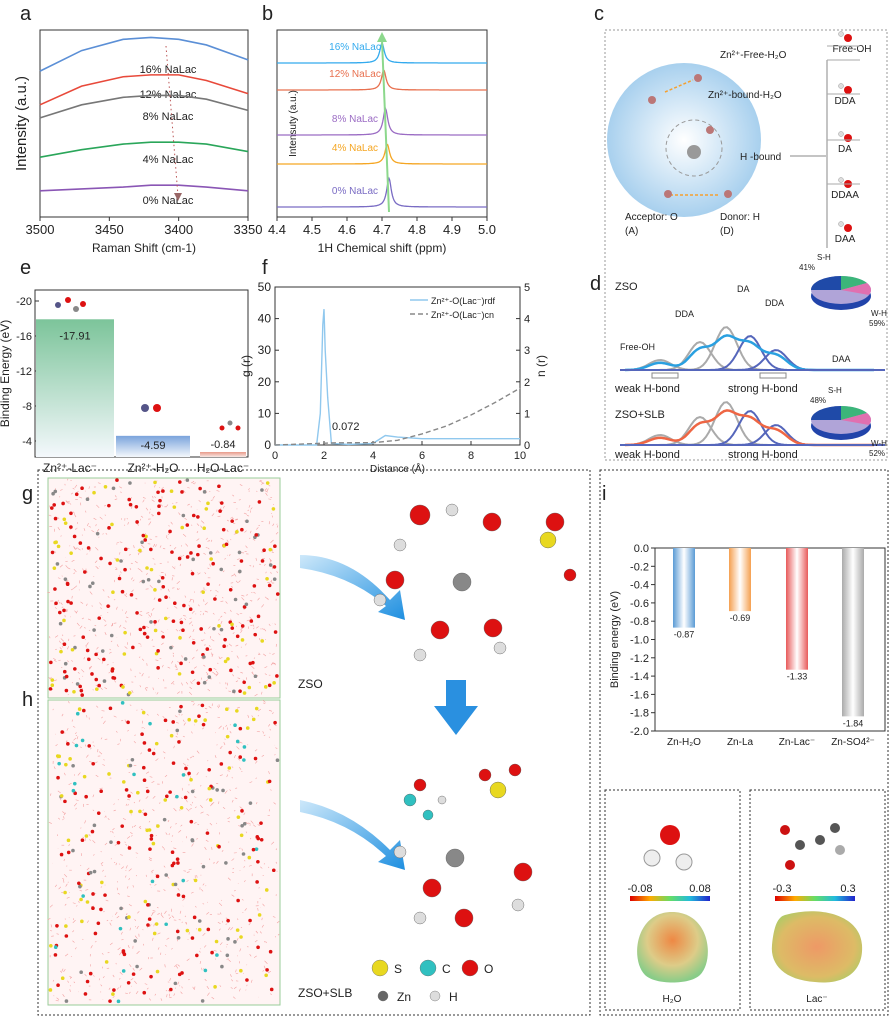 The width and height of the screenshot is (892, 1024). Describe the element at coordinates (743, 289) in the screenshot. I see `label-da: DA` at that location.